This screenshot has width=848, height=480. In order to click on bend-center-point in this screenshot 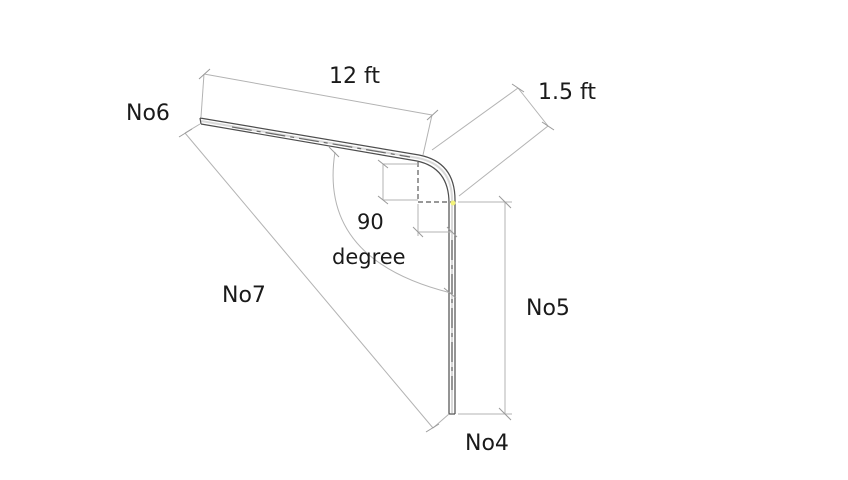, I will do `click(453, 203)`.